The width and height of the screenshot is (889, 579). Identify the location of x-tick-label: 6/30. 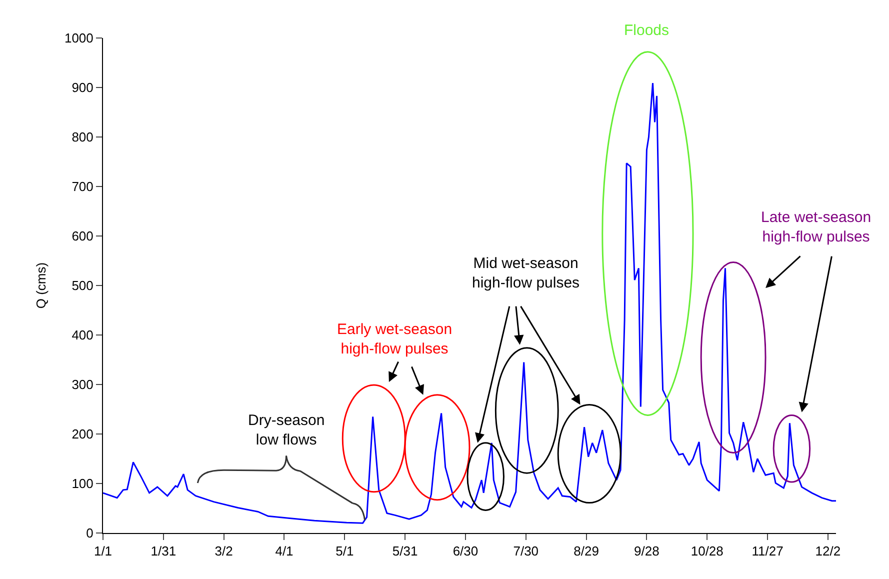
(465, 551).